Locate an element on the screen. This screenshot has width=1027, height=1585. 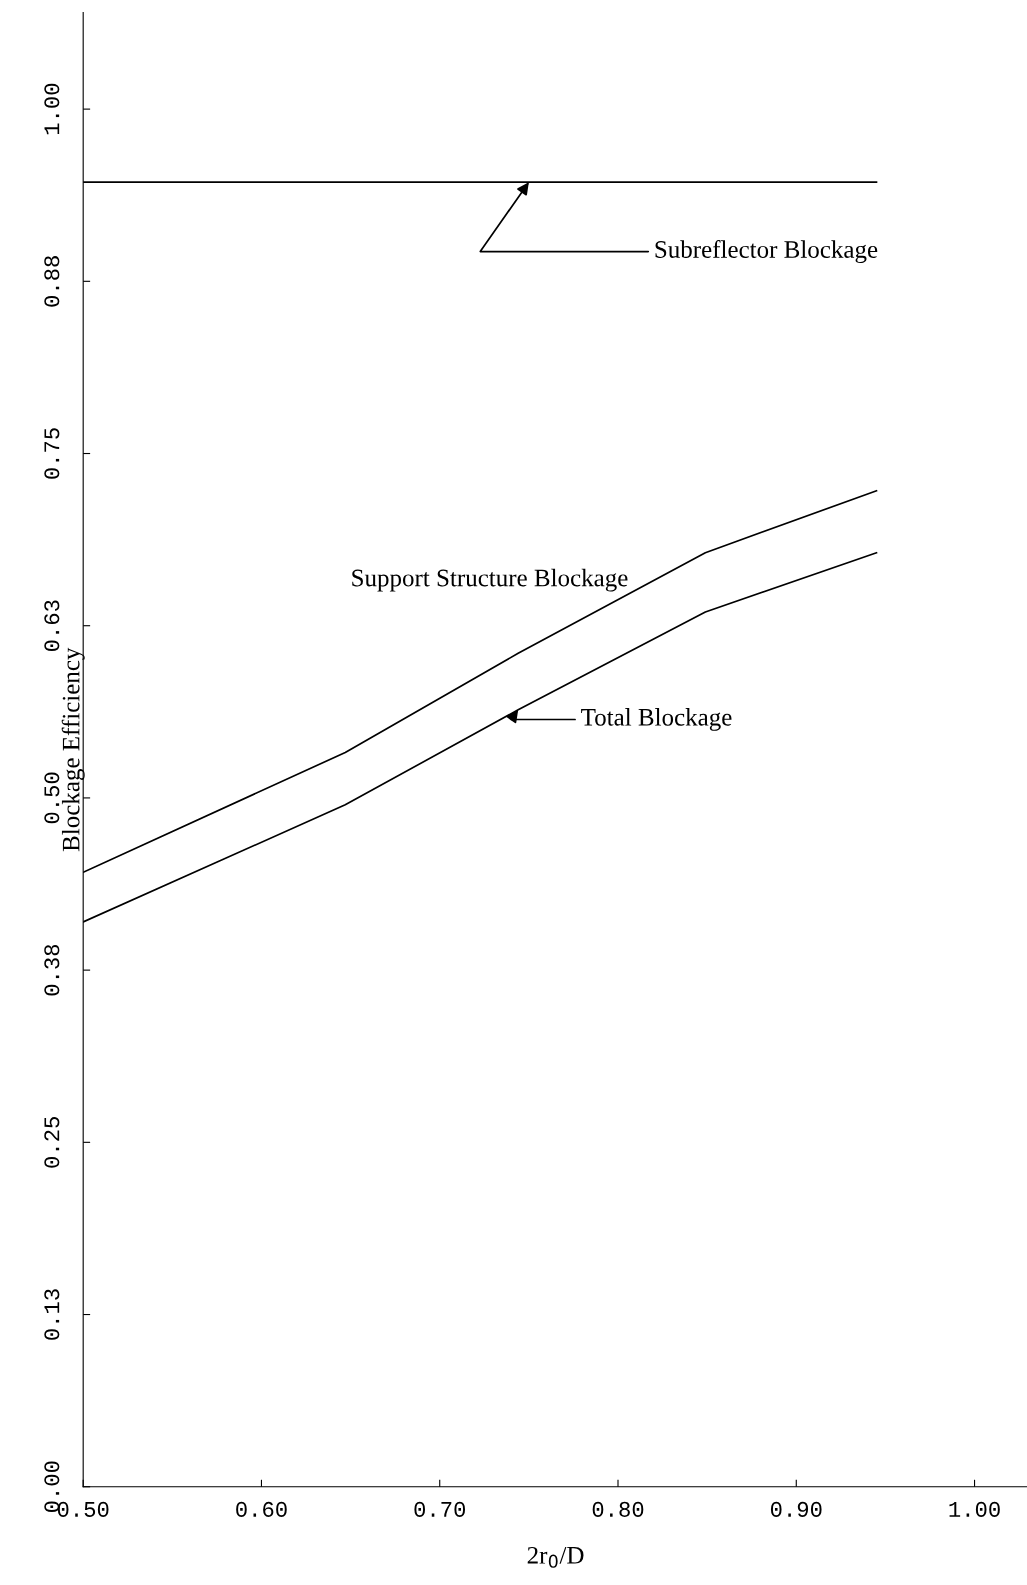
y-tick-label: 0.25 is located at coordinates (52, 1142).